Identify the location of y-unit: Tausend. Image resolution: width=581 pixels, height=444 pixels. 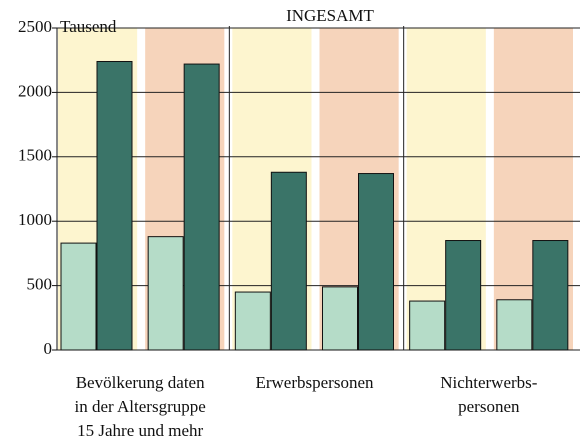
(88, 26).